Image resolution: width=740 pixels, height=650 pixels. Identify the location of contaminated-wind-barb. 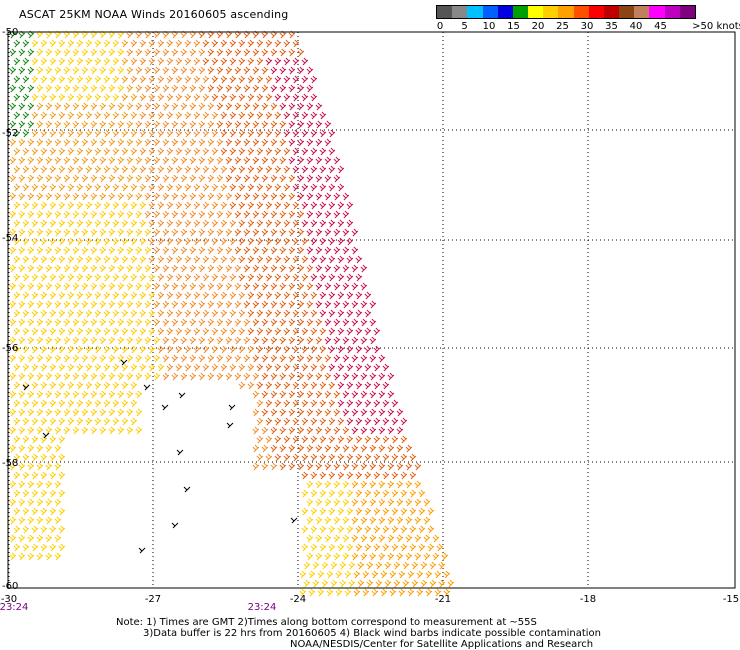
(232, 407).